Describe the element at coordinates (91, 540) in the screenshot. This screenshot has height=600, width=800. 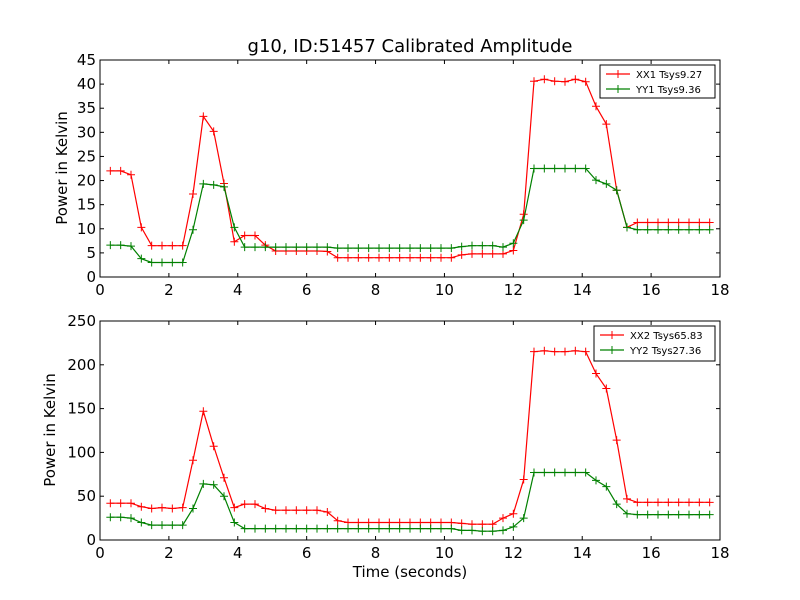
I see `plot-bottom-ytick-label: 0` at that location.